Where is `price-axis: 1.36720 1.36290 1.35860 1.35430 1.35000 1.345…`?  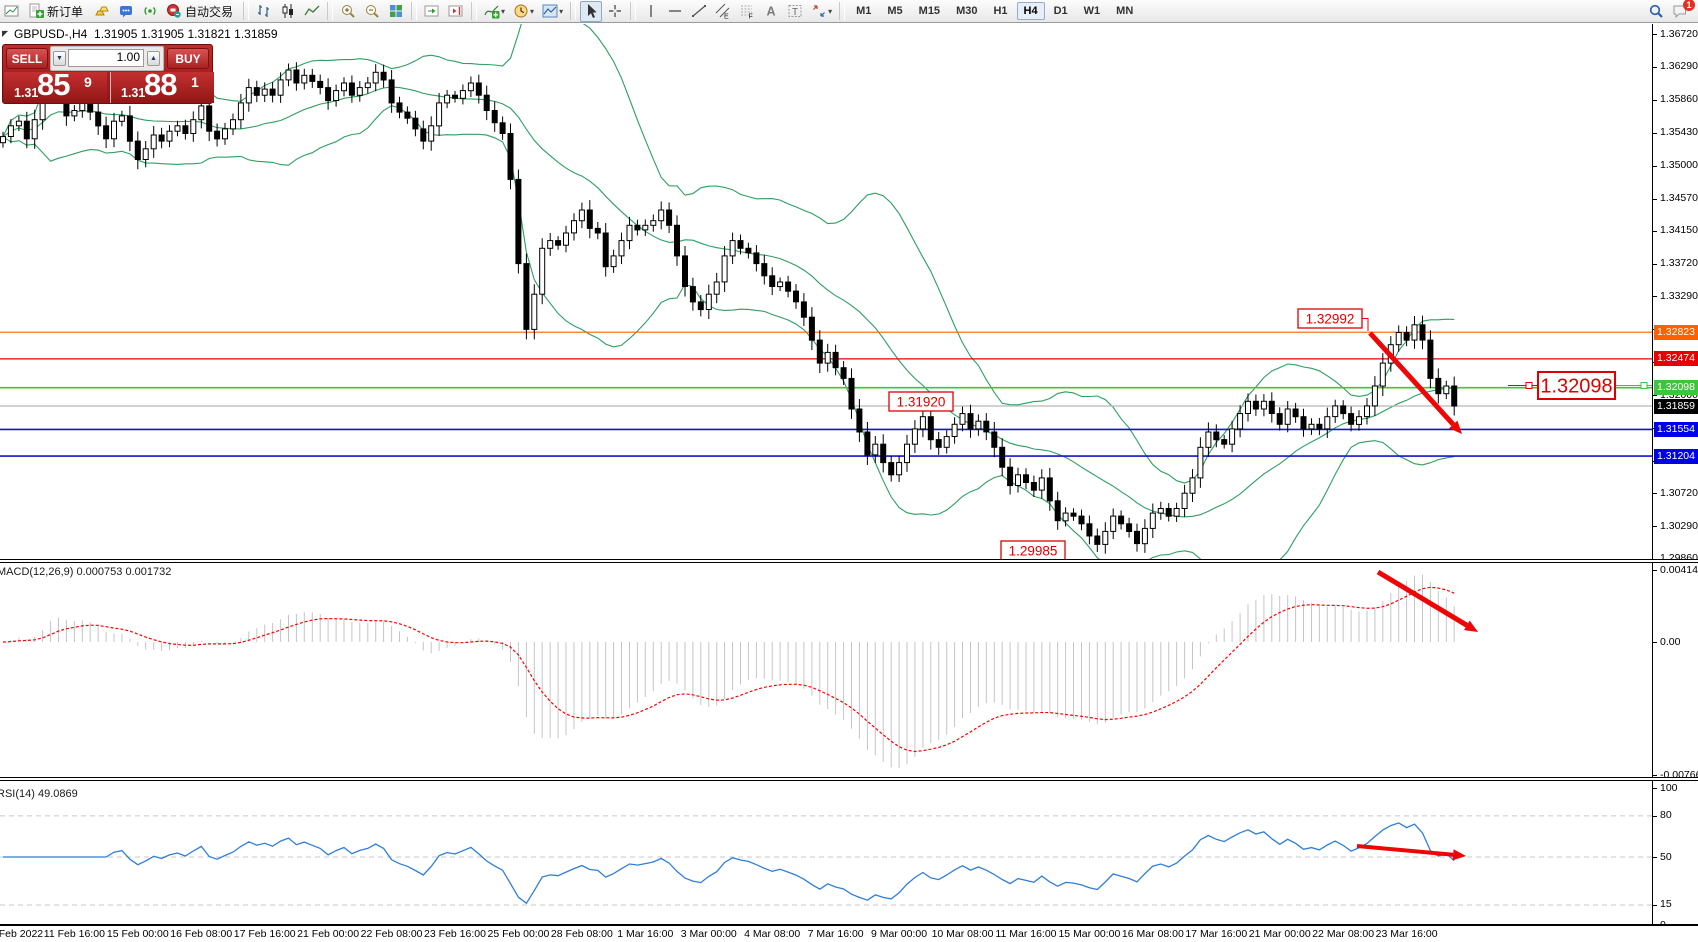
price-axis: 1.36720 1.36290 1.35860 1.35430 1.35000 1.345… is located at coordinates (1675, 477).